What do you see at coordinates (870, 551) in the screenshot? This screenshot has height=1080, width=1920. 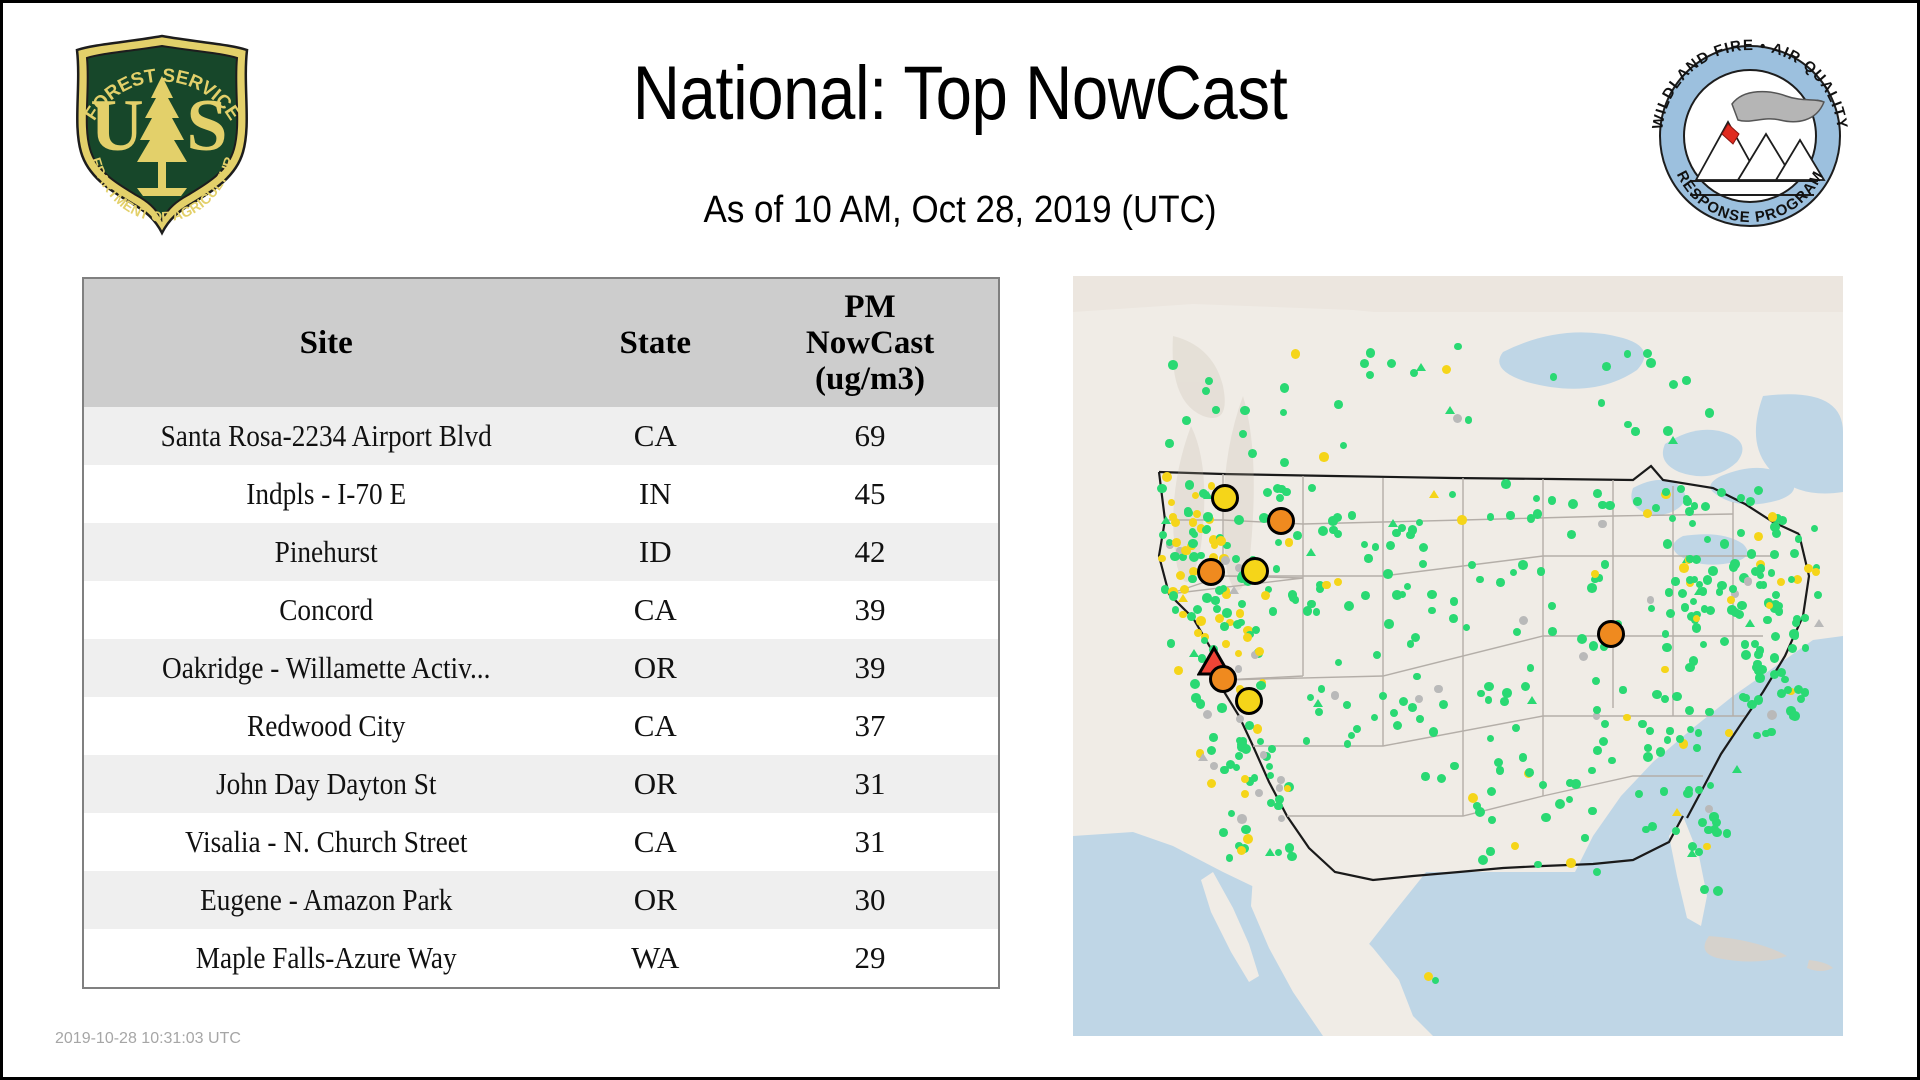 I see `cell-pm-nowcast: 42` at bounding box center [870, 551].